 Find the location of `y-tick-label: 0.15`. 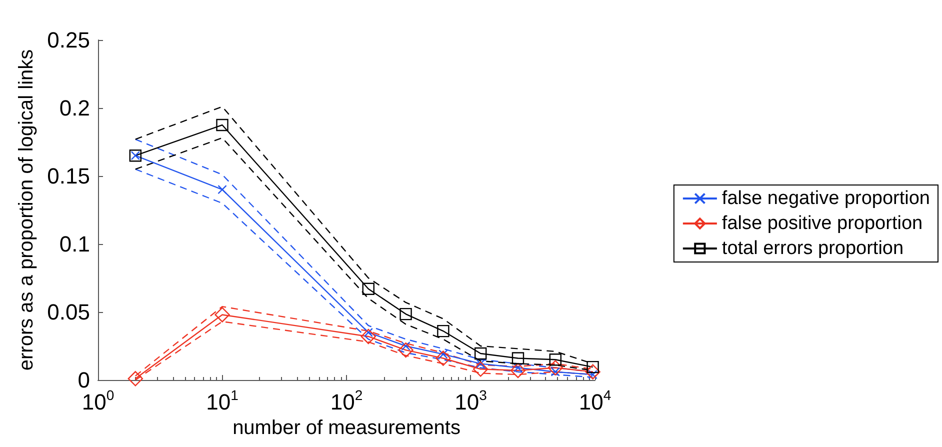

y-tick-label: 0.15 is located at coordinates (68, 176).